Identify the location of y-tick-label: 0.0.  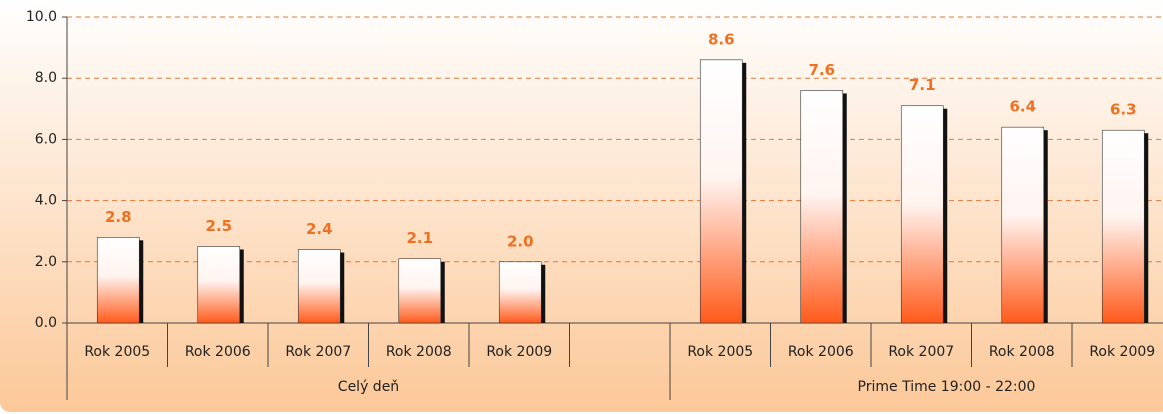
(46, 323).